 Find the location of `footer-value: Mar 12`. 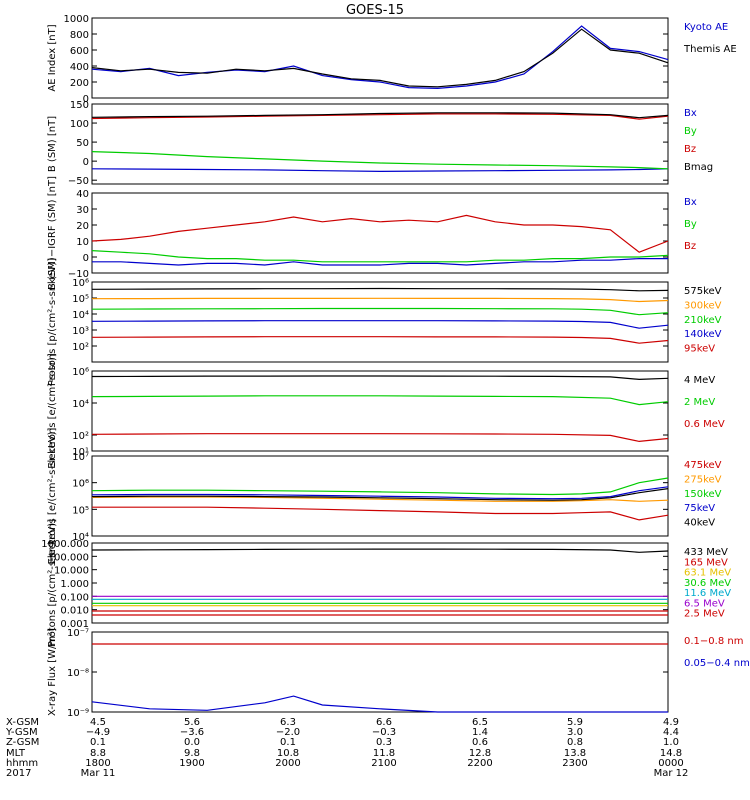

footer-value: Mar 12 is located at coordinates (671, 773).